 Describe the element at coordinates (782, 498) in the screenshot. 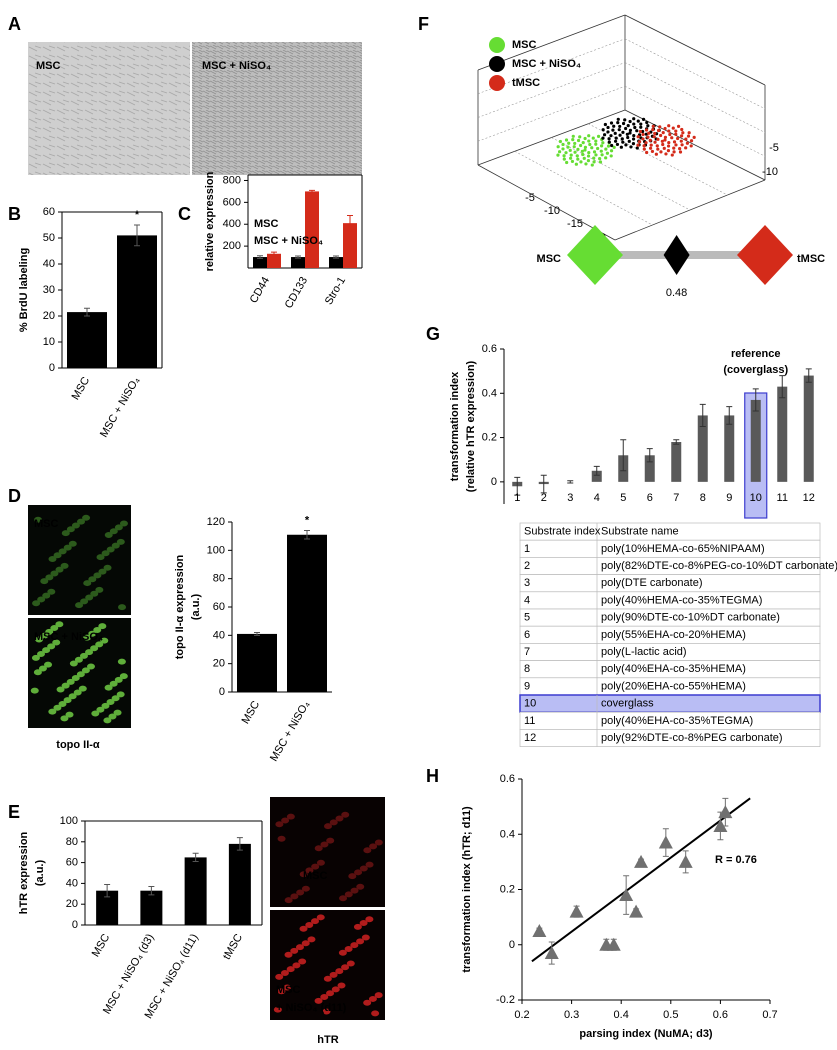

I see `x-tick-label: 11` at that location.